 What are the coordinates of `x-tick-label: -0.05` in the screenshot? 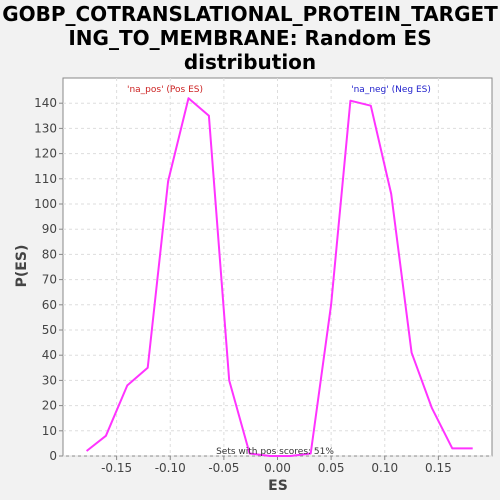 It's located at (223, 468).